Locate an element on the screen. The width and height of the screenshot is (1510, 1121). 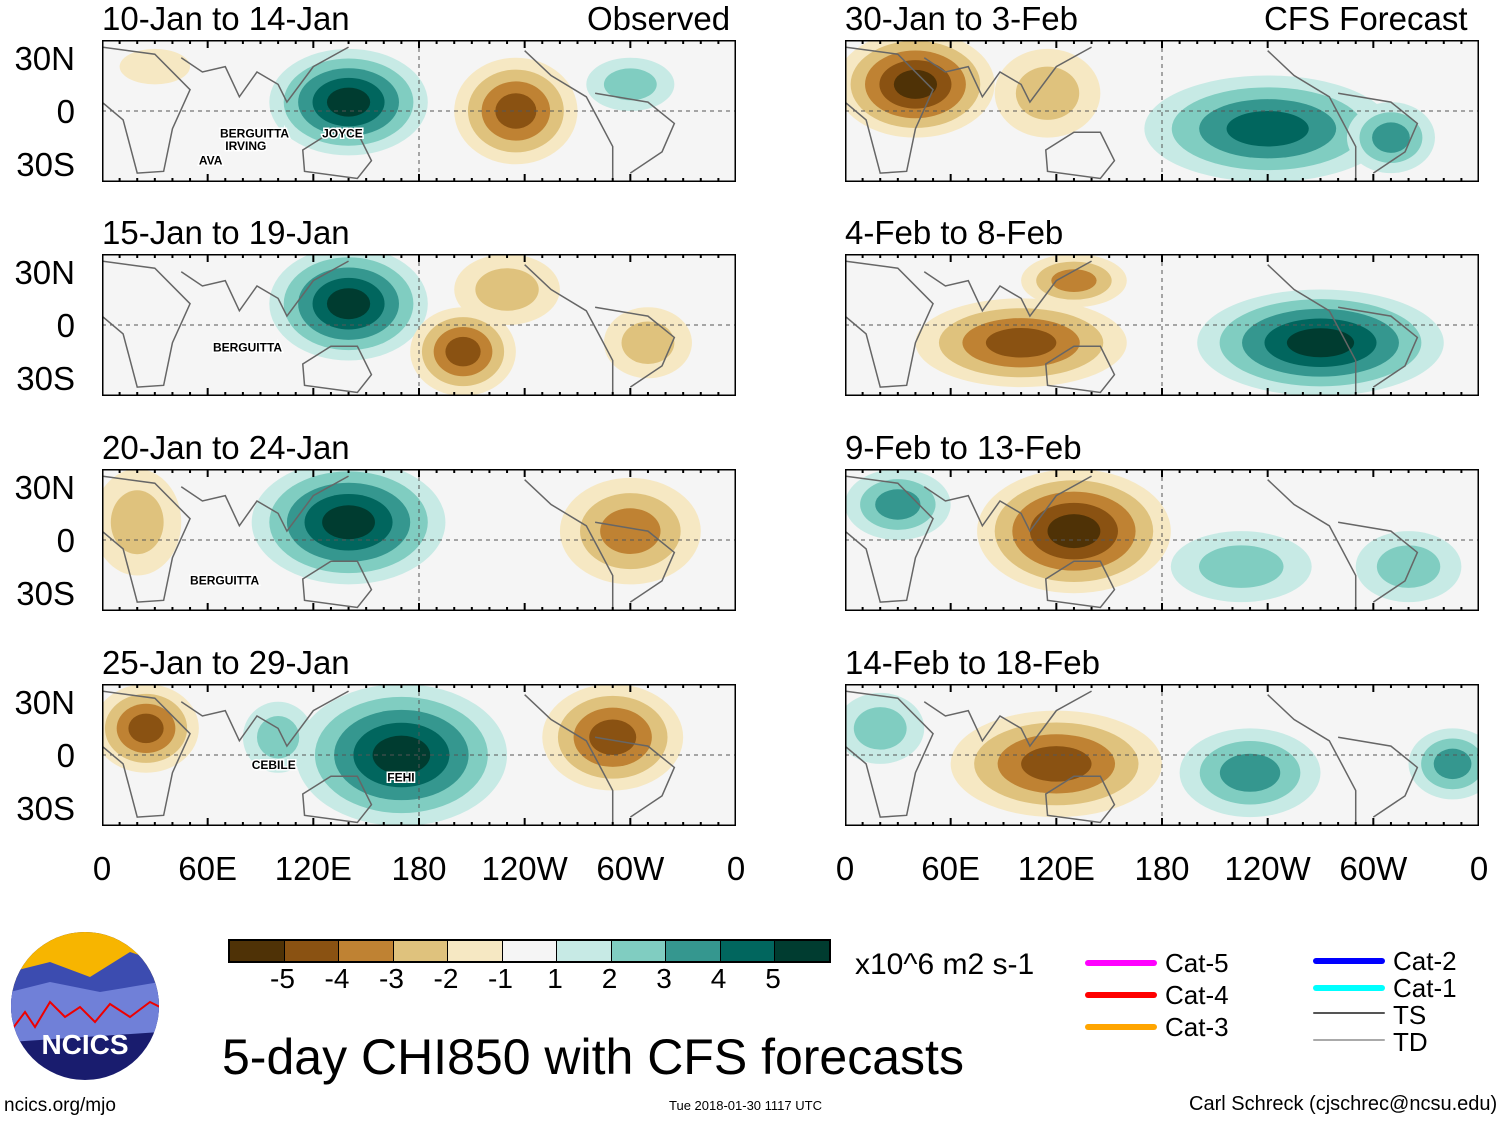
storm-label: CEBILE is located at coordinates (274, 765).